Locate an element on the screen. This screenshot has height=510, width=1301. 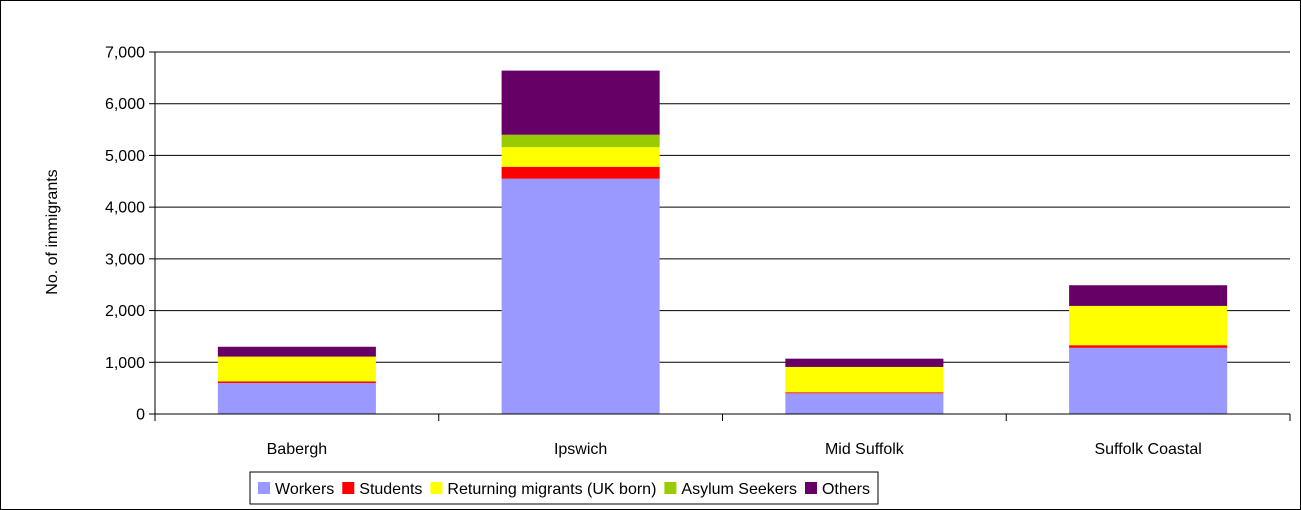
legend-label-asylum-seekers: Asylum Seekers is located at coordinates (739, 489).